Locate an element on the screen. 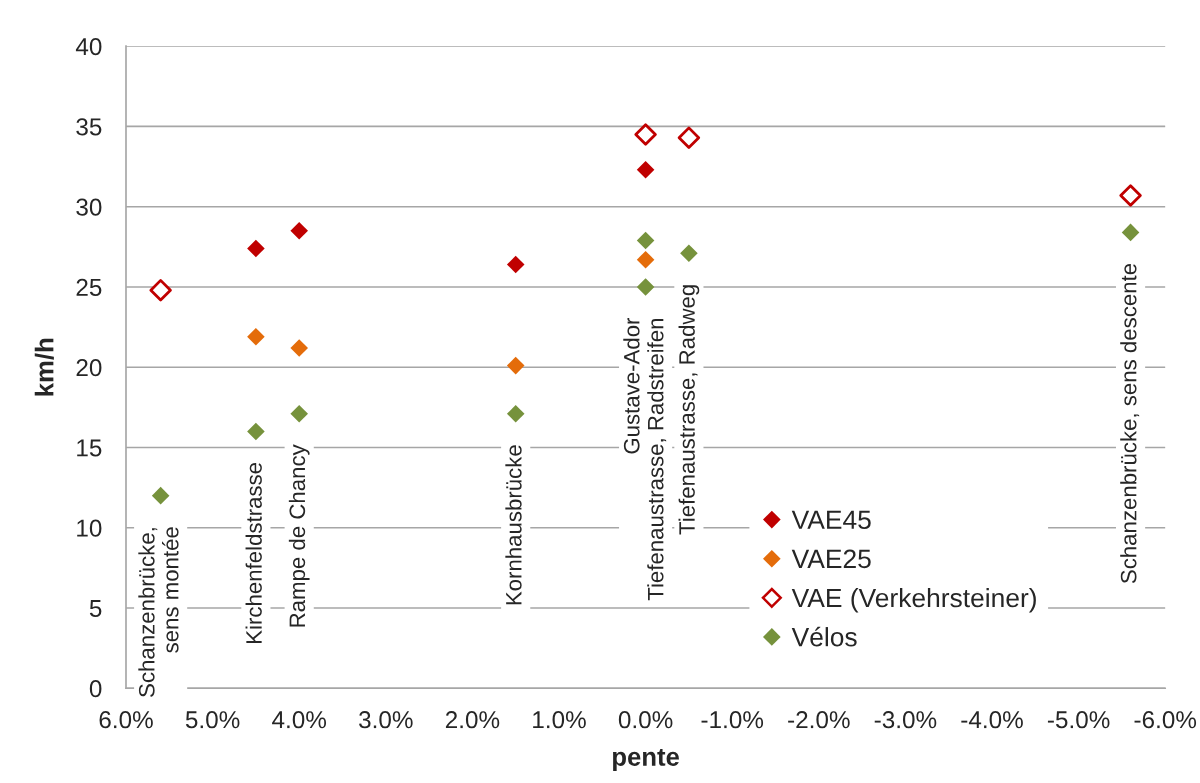  legend-label: VAE45 is located at coordinates (831, 520).